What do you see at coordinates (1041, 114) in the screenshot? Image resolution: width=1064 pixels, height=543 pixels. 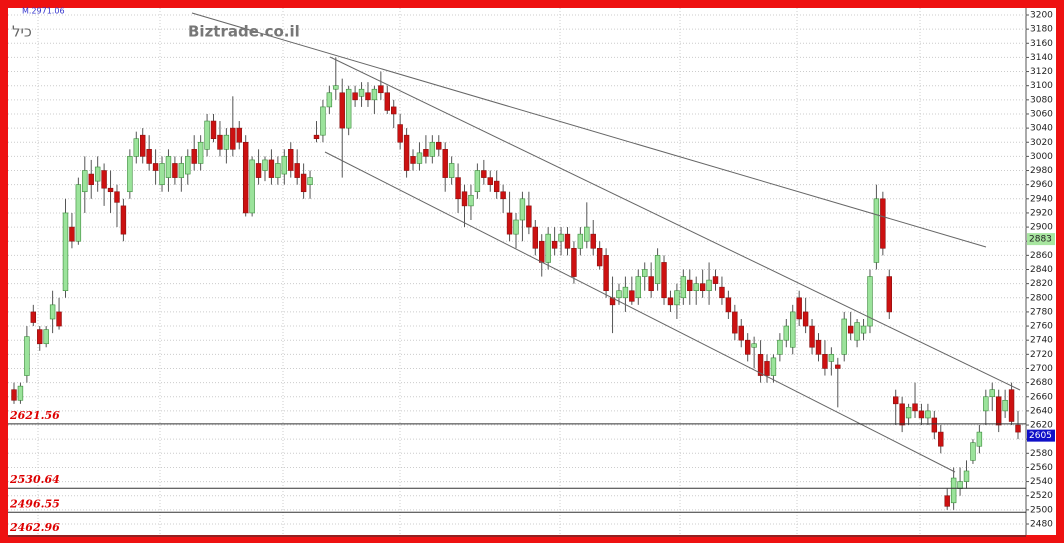 I see `y-tick-label: 3060` at bounding box center [1041, 114].